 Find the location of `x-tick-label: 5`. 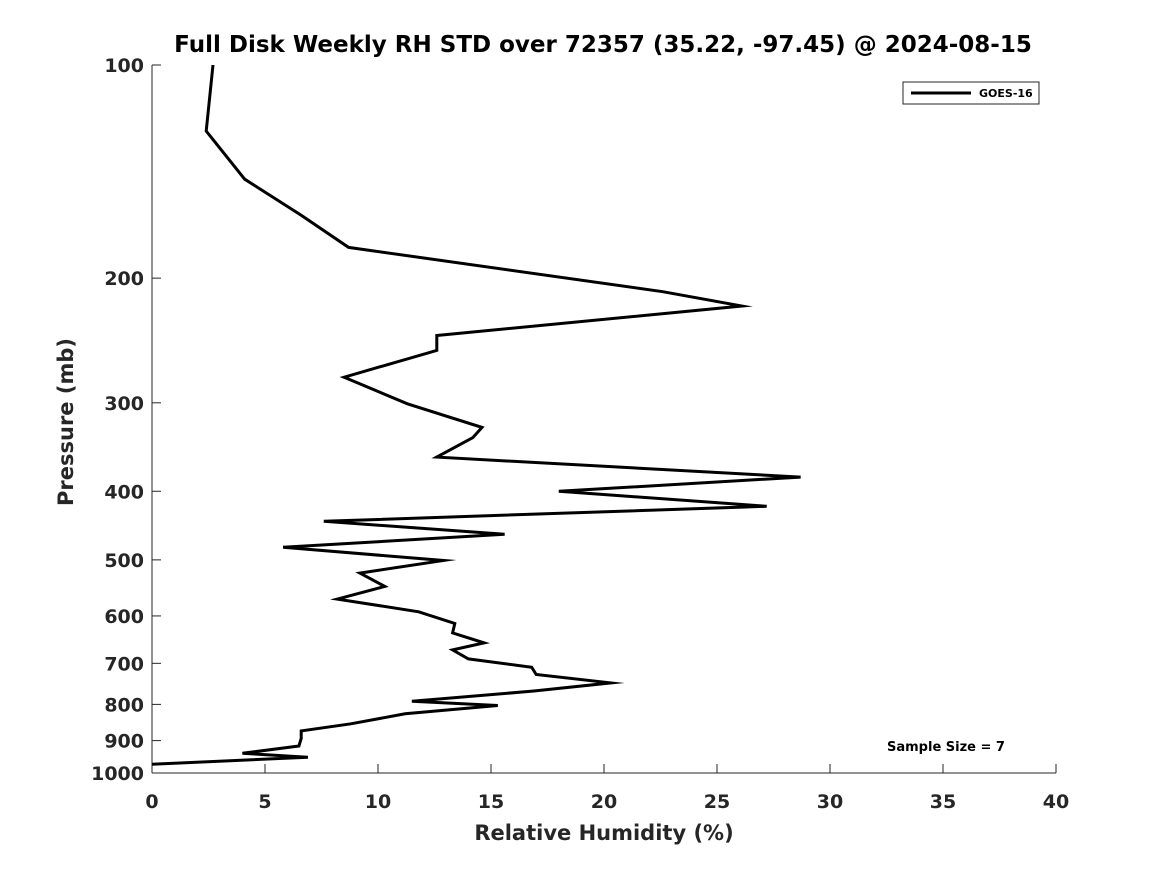

x-tick-label: 5 is located at coordinates (264, 802).